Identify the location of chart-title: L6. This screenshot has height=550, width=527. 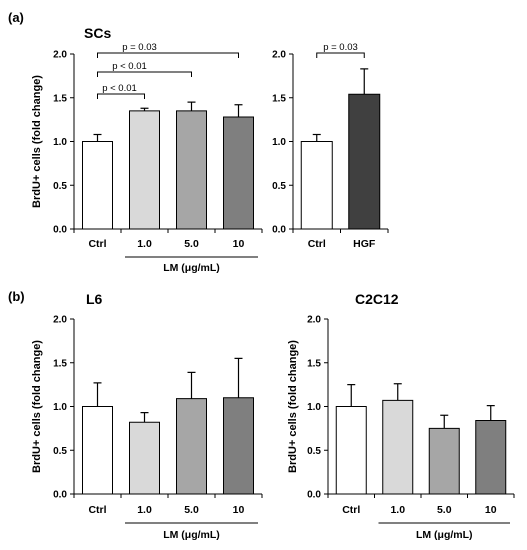
(94, 299).